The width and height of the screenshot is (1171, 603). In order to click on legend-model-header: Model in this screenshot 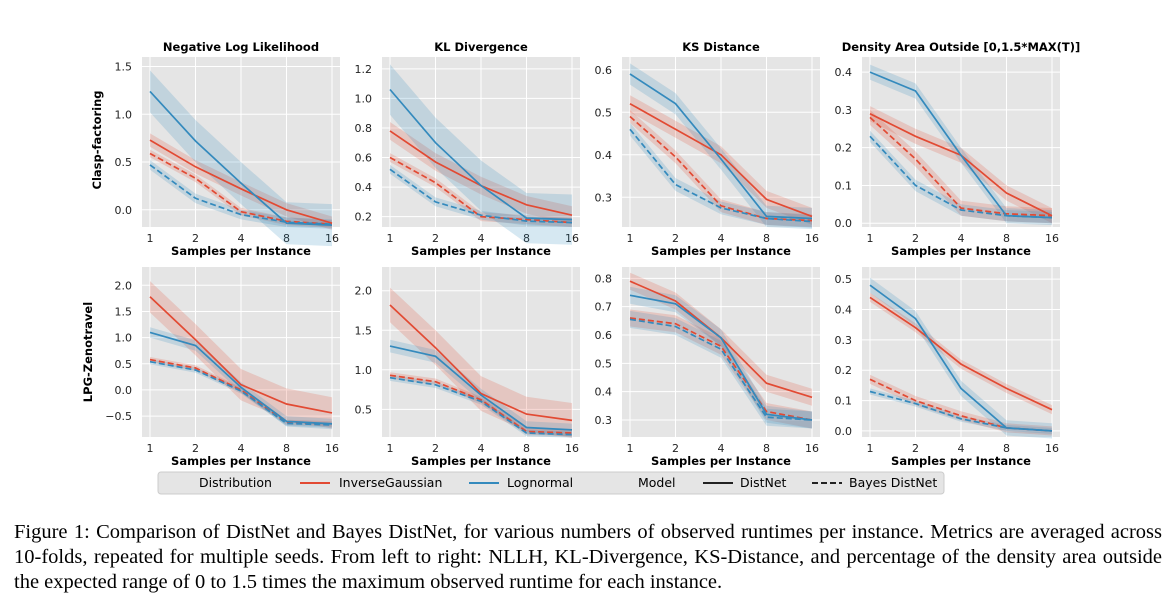, I will do `click(657, 482)`.